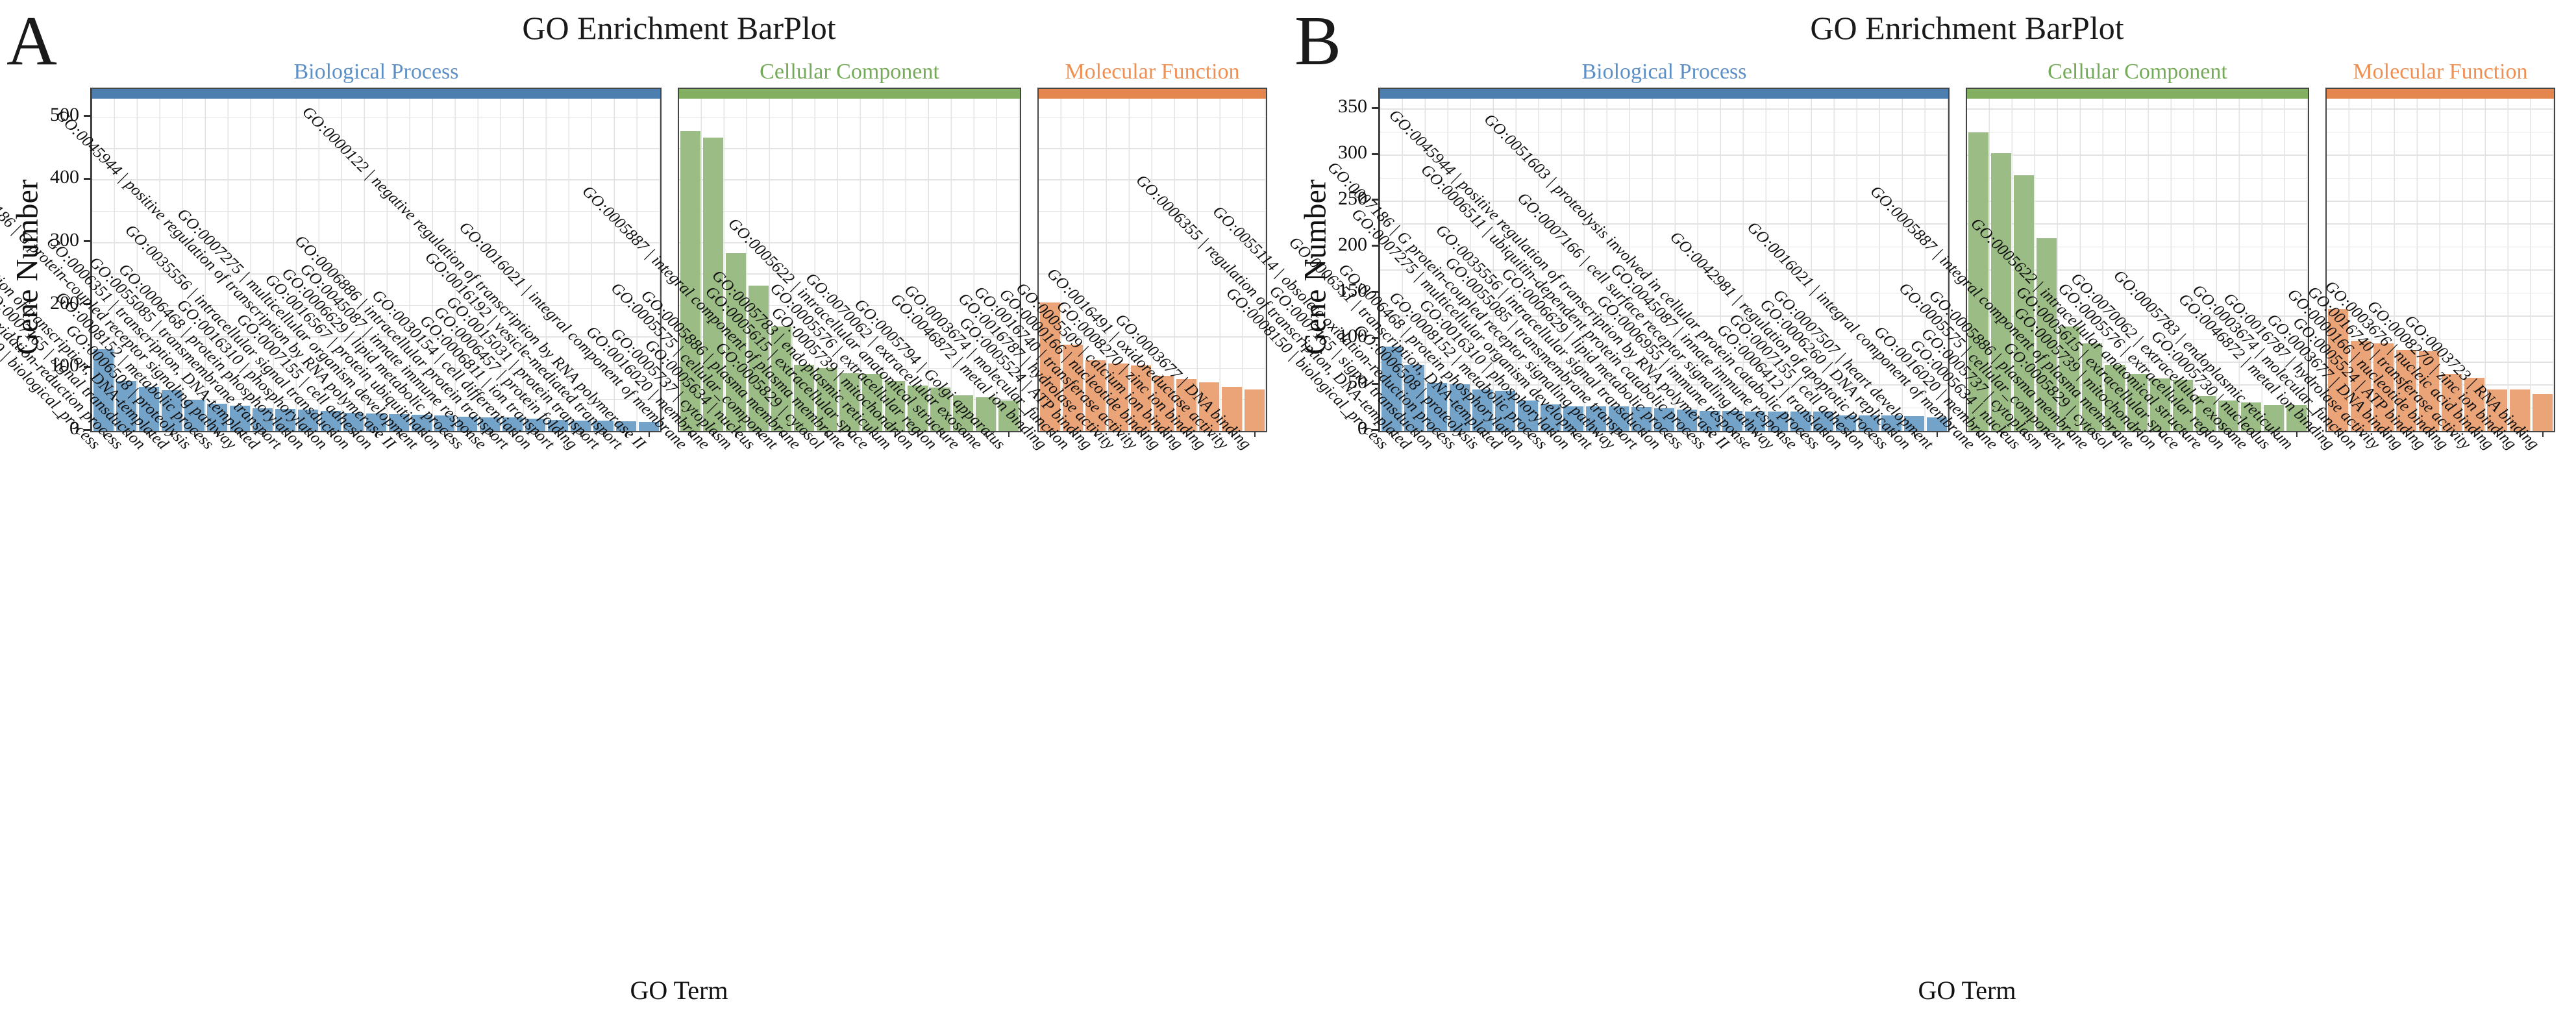 This screenshot has width=2576, height=1023. Describe the element at coordinates (2137, 94) in the screenshot. I see `facet-strip` at that location.